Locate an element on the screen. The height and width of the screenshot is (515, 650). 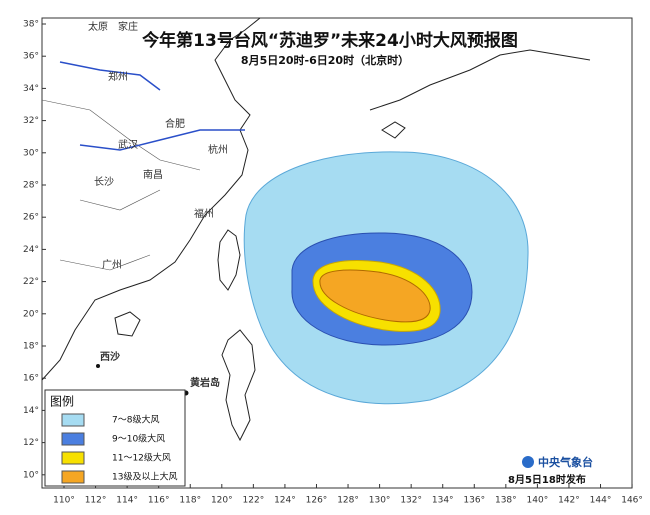
lon-tick-label: 116° is located at coordinates (159, 501).